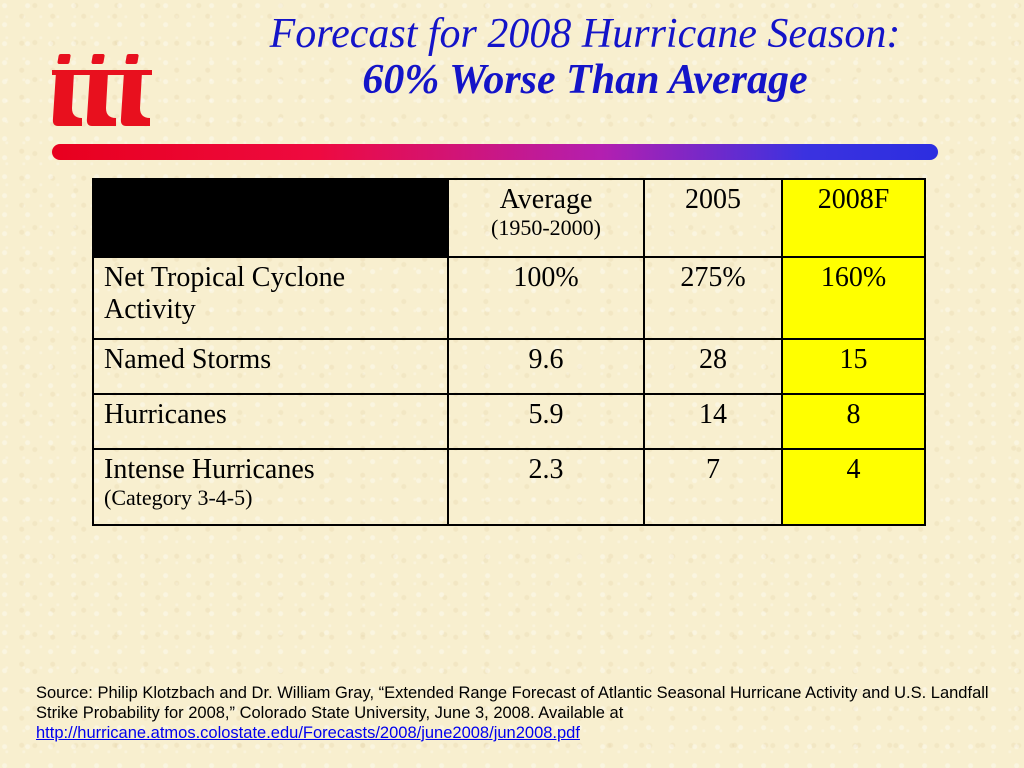 The height and width of the screenshot is (768, 1024). What do you see at coordinates (270, 487) in the screenshot?
I see `metric-cell: Intense Hurricanes (Category 3-4-5)` at bounding box center [270, 487].